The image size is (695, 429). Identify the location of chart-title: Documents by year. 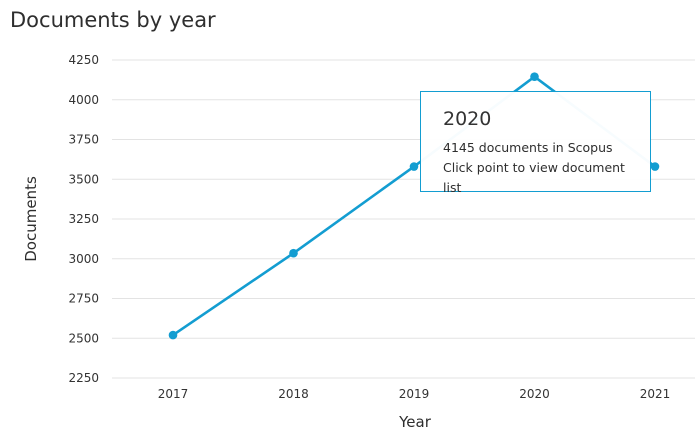
(113, 20).